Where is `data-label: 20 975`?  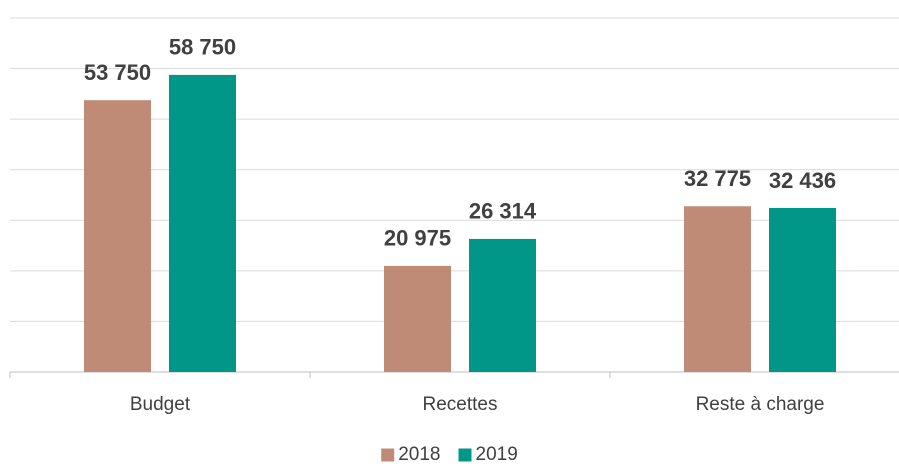
data-label: 20 975 is located at coordinates (417, 238).